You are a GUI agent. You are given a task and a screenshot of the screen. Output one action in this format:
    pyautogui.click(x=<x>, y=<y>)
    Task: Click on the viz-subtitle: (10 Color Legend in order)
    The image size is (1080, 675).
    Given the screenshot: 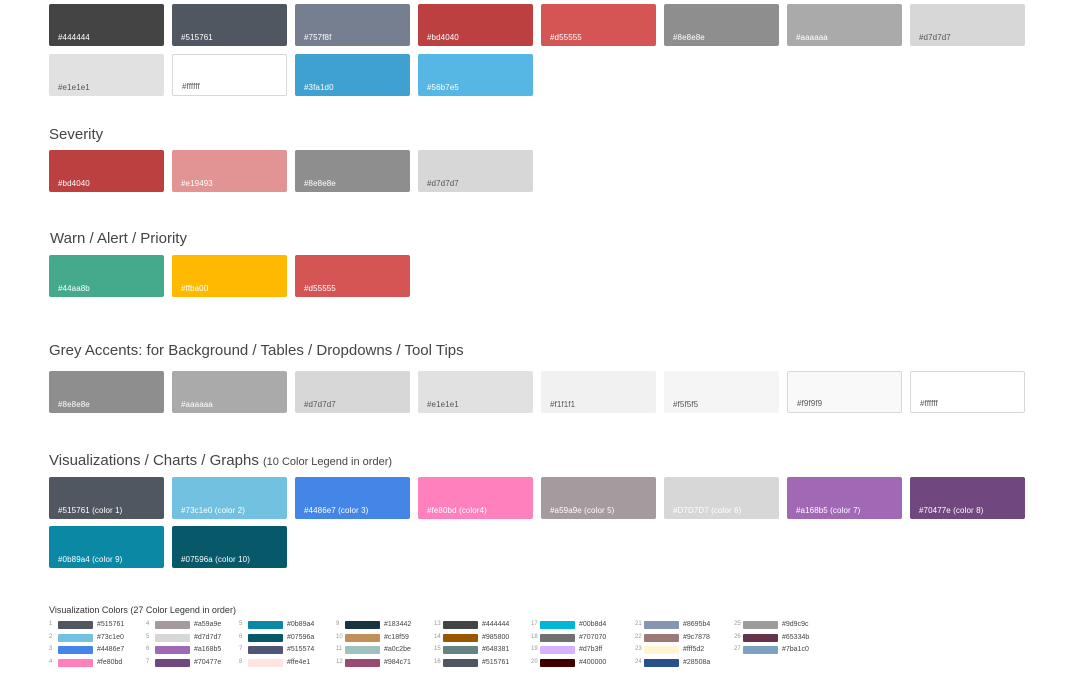 What is the action you would take?
    pyautogui.click(x=328, y=462)
    